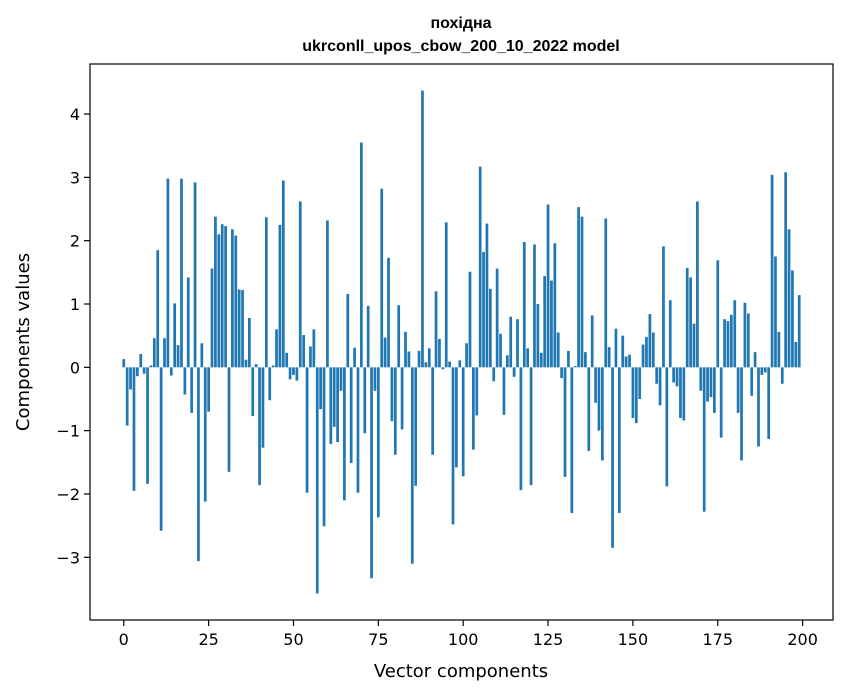 The width and height of the screenshot is (847, 696). I want to click on chart-title-line1: похідна, so click(460, 23).